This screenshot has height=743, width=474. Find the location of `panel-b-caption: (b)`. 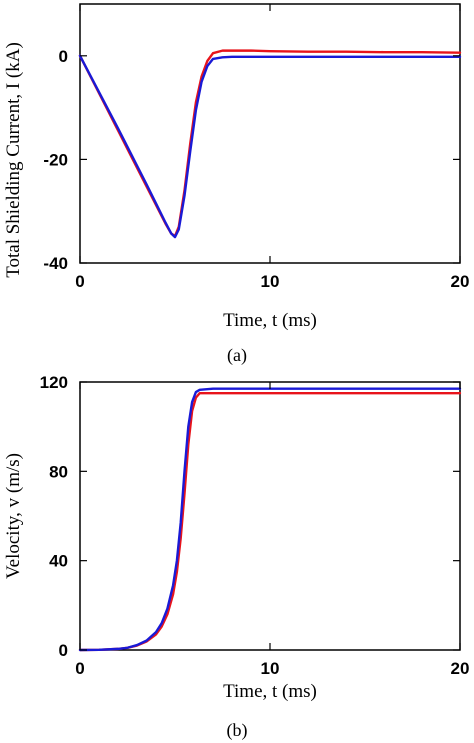

panel-b-caption: (b) is located at coordinates (237, 730).